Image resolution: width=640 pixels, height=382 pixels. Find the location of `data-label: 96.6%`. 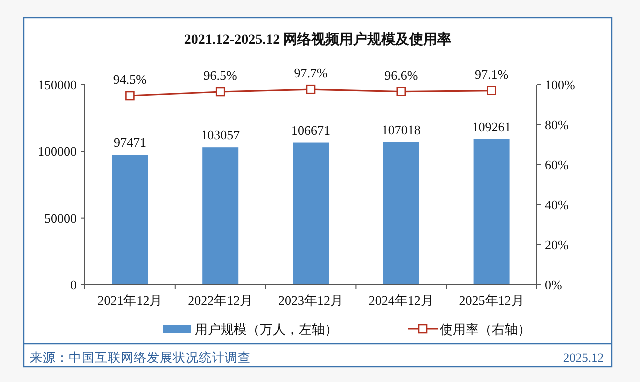

data-label: 96.6% is located at coordinates (401, 75).